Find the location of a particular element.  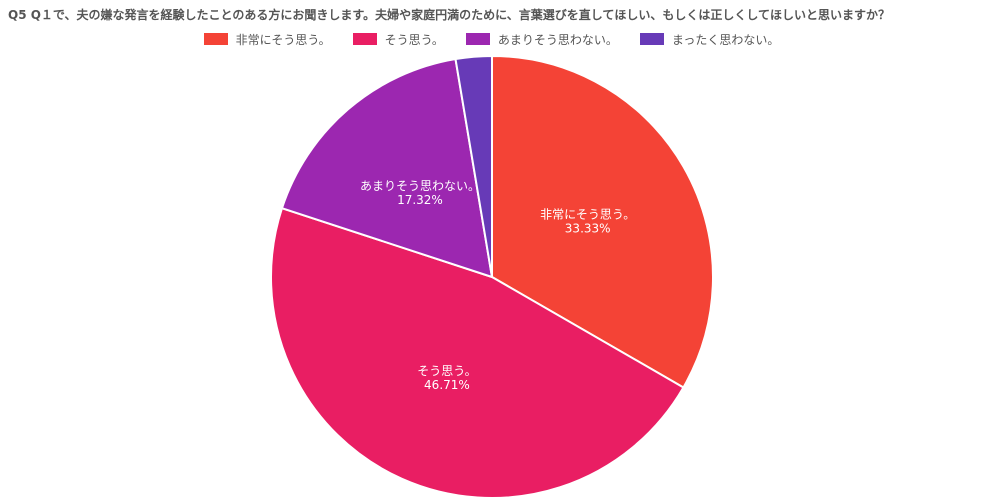

slice-value-label: 33.33% is located at coordinates (588, 229).